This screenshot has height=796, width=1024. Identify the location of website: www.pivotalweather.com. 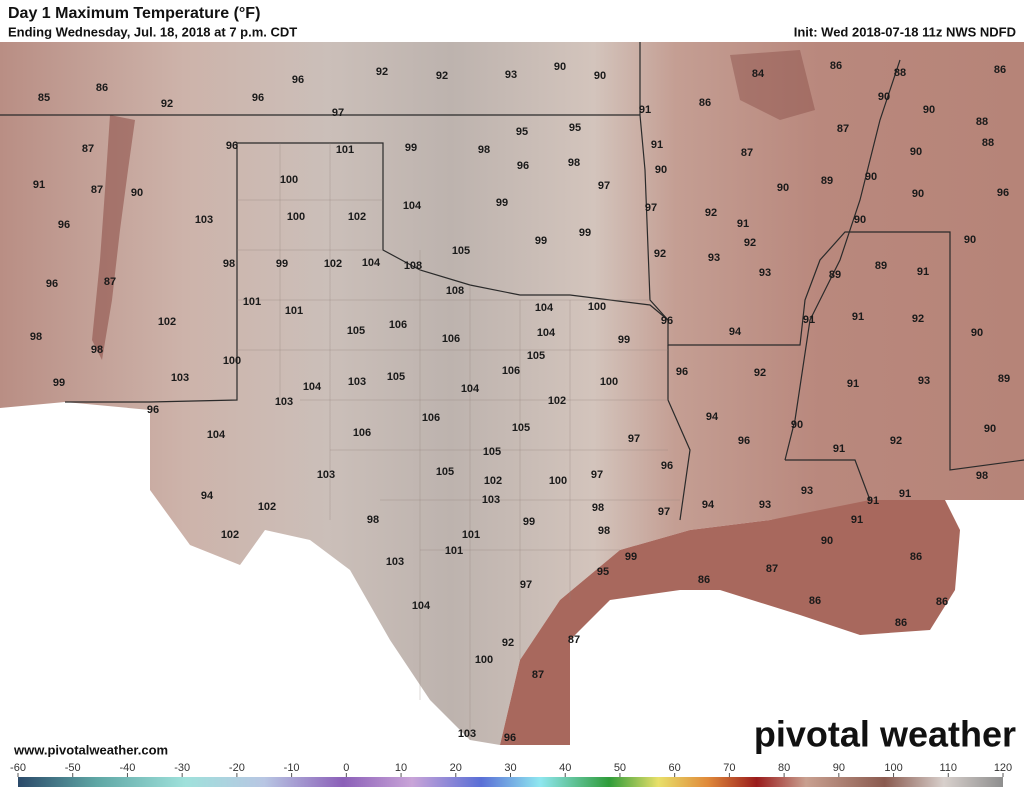
(90, 749).